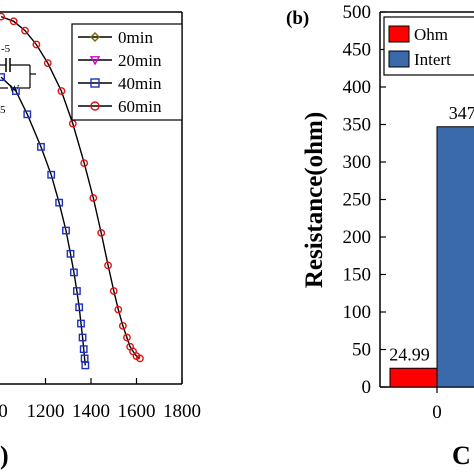  What do you see at coordinates (95, 37) in the screenshot?
I see `legend-marker-0min` at bounding box center [95, 37].